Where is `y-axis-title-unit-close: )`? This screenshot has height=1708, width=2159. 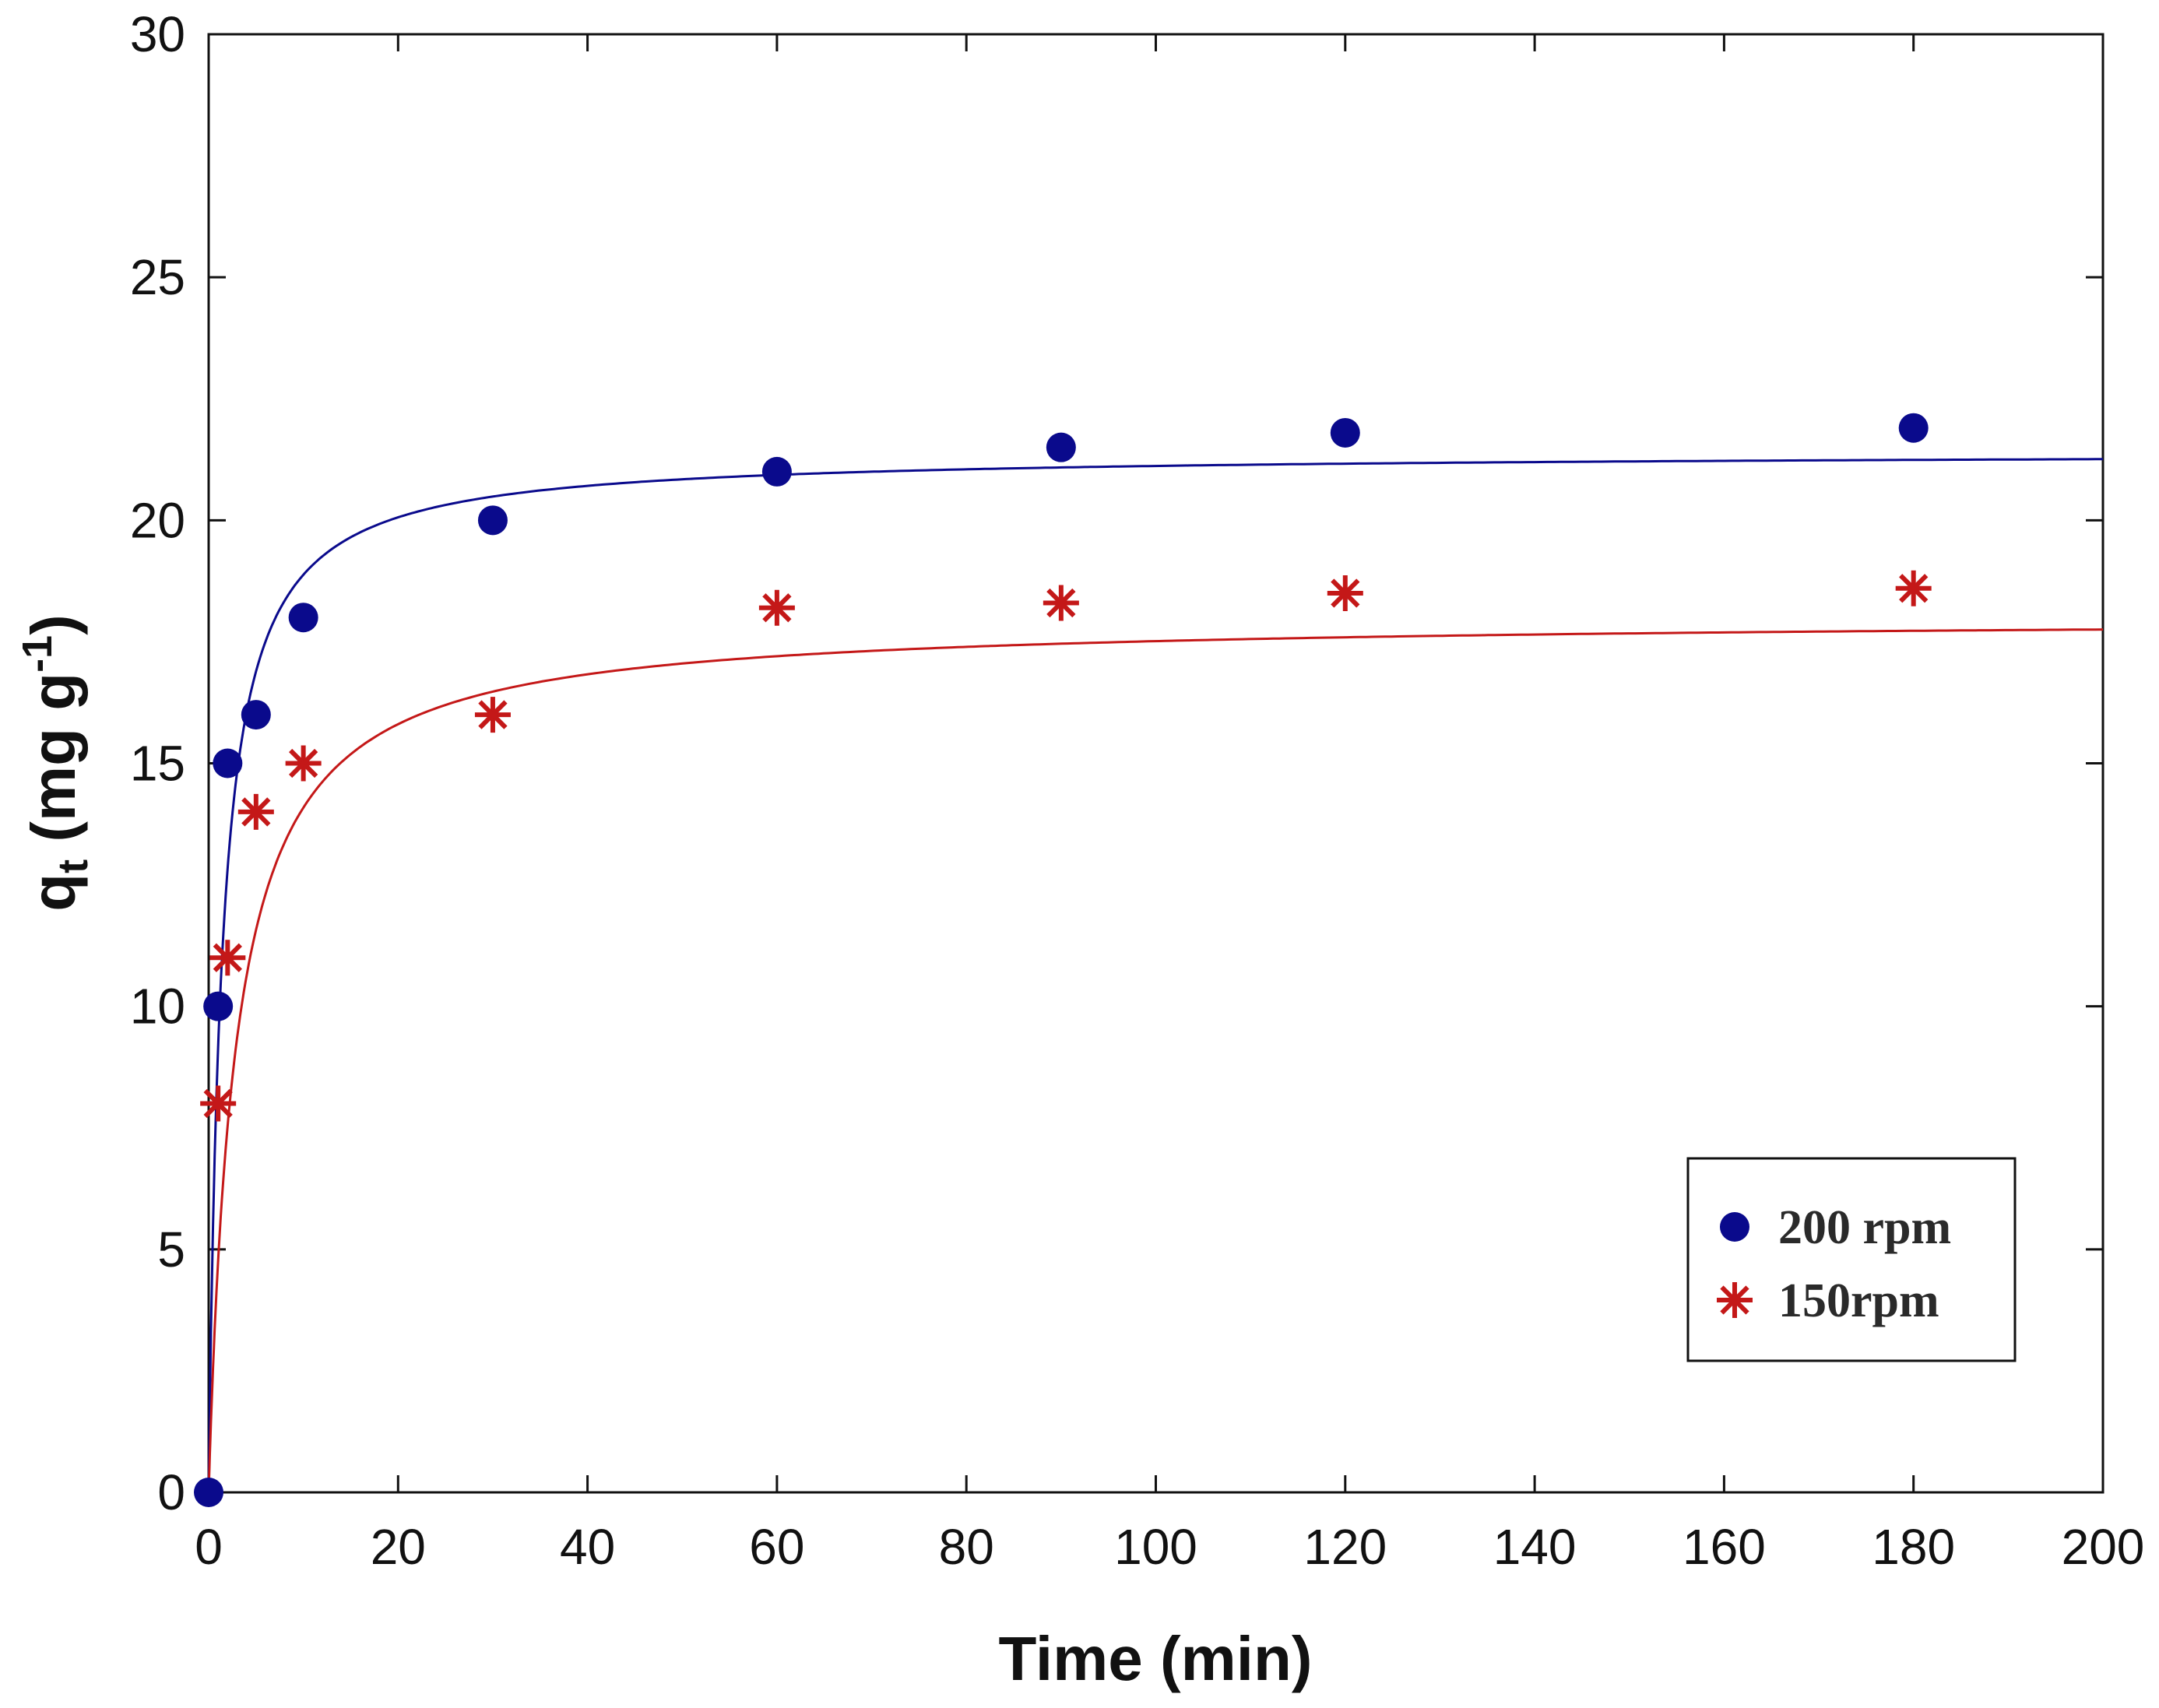
y-axis-title-unit-close: ) is located at coordinates (53, 624).